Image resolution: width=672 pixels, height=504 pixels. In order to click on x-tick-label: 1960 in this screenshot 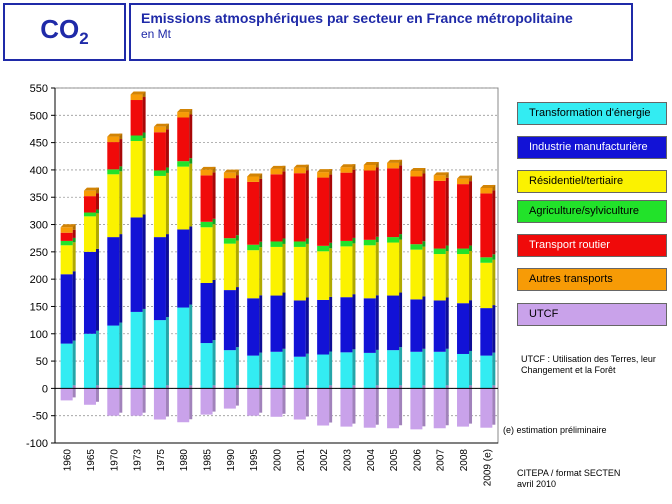, I will do `click(68, 460)`.